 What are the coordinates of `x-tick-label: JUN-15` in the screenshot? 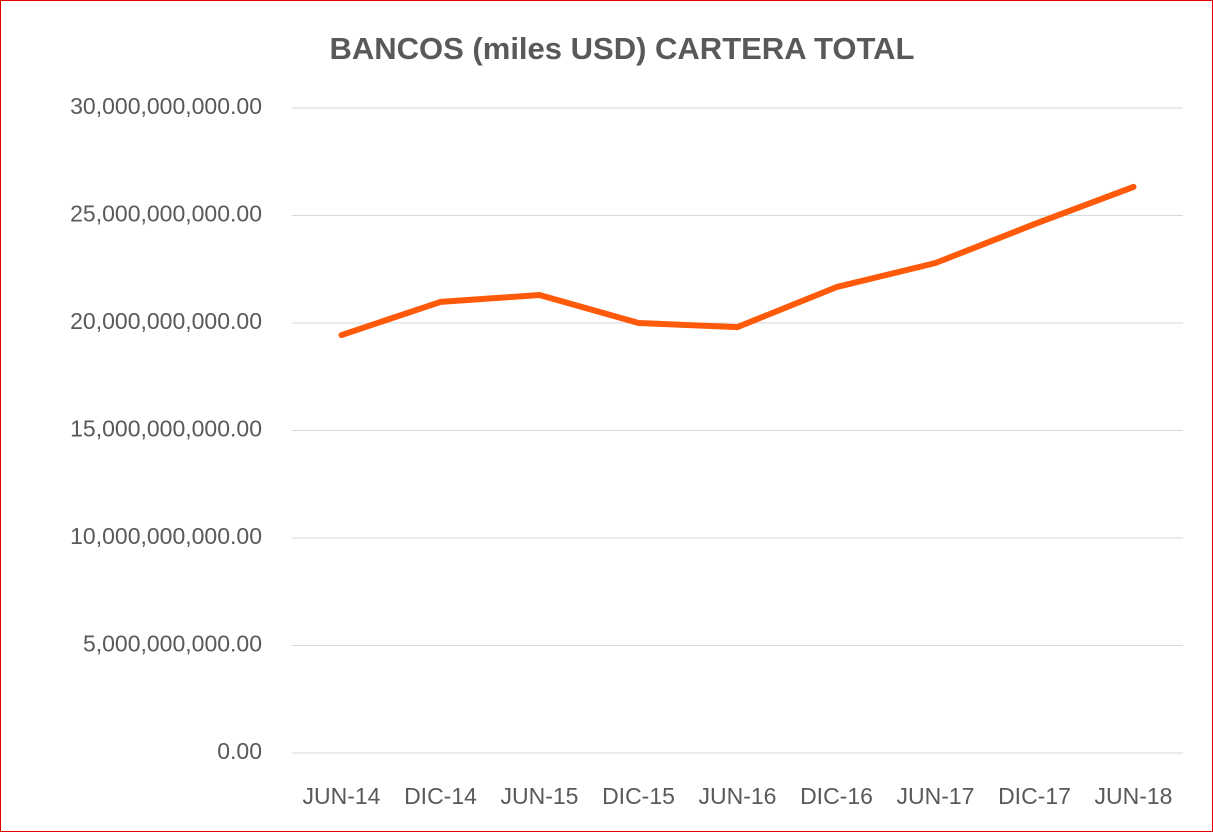 It's located at (540, 796).